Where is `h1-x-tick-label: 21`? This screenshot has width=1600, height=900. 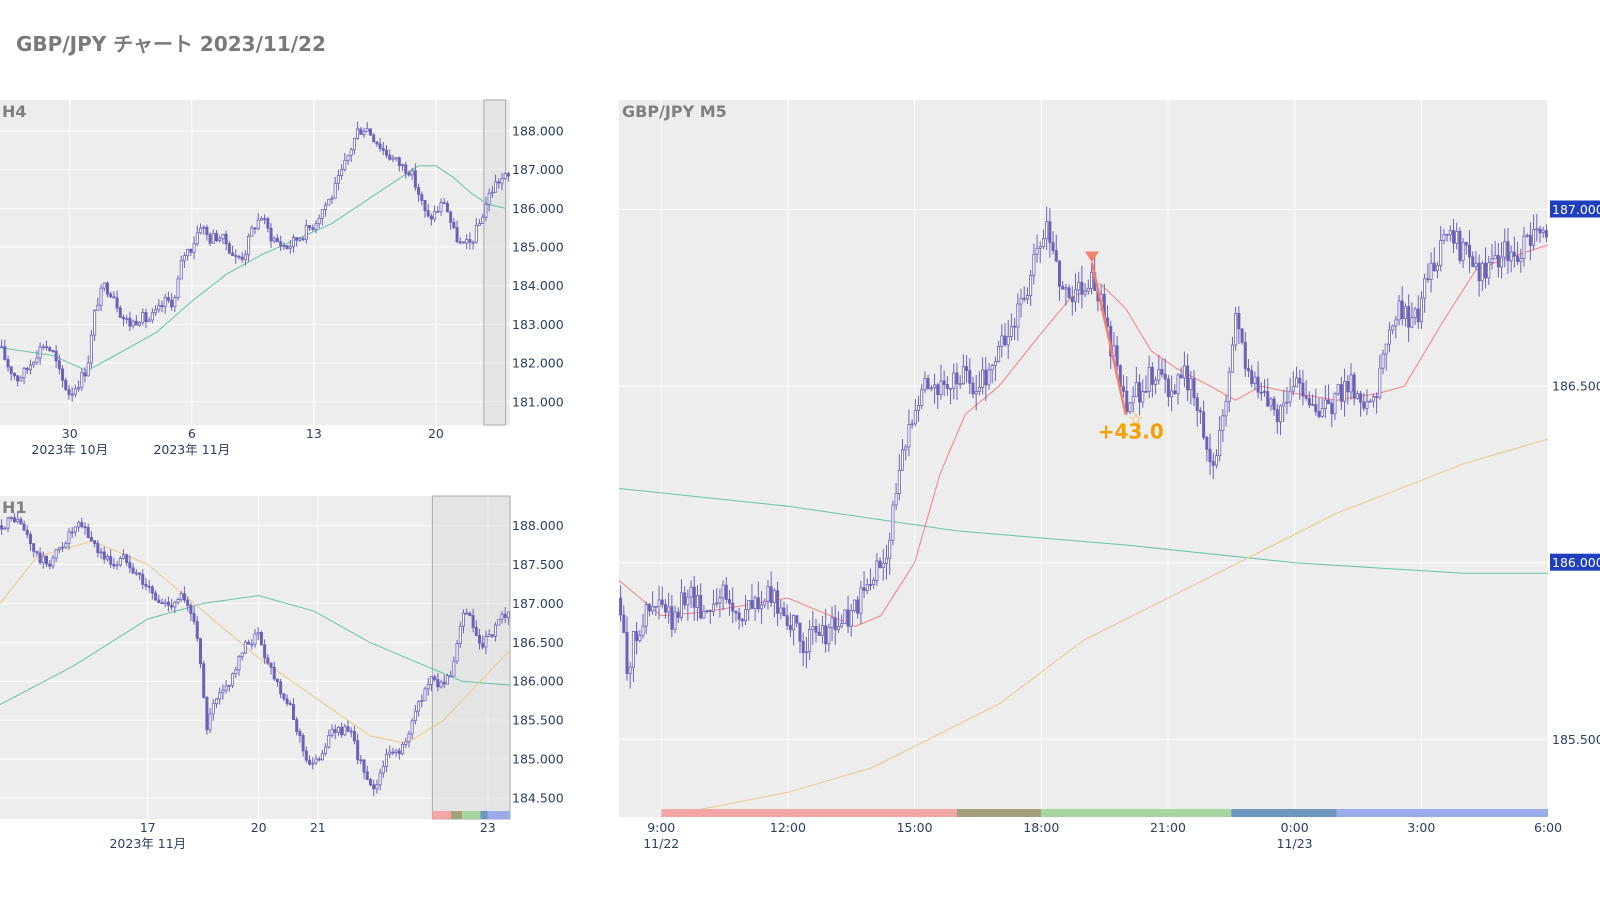 h1-x-tick-label: 21 is located at coordinates (318, 827).